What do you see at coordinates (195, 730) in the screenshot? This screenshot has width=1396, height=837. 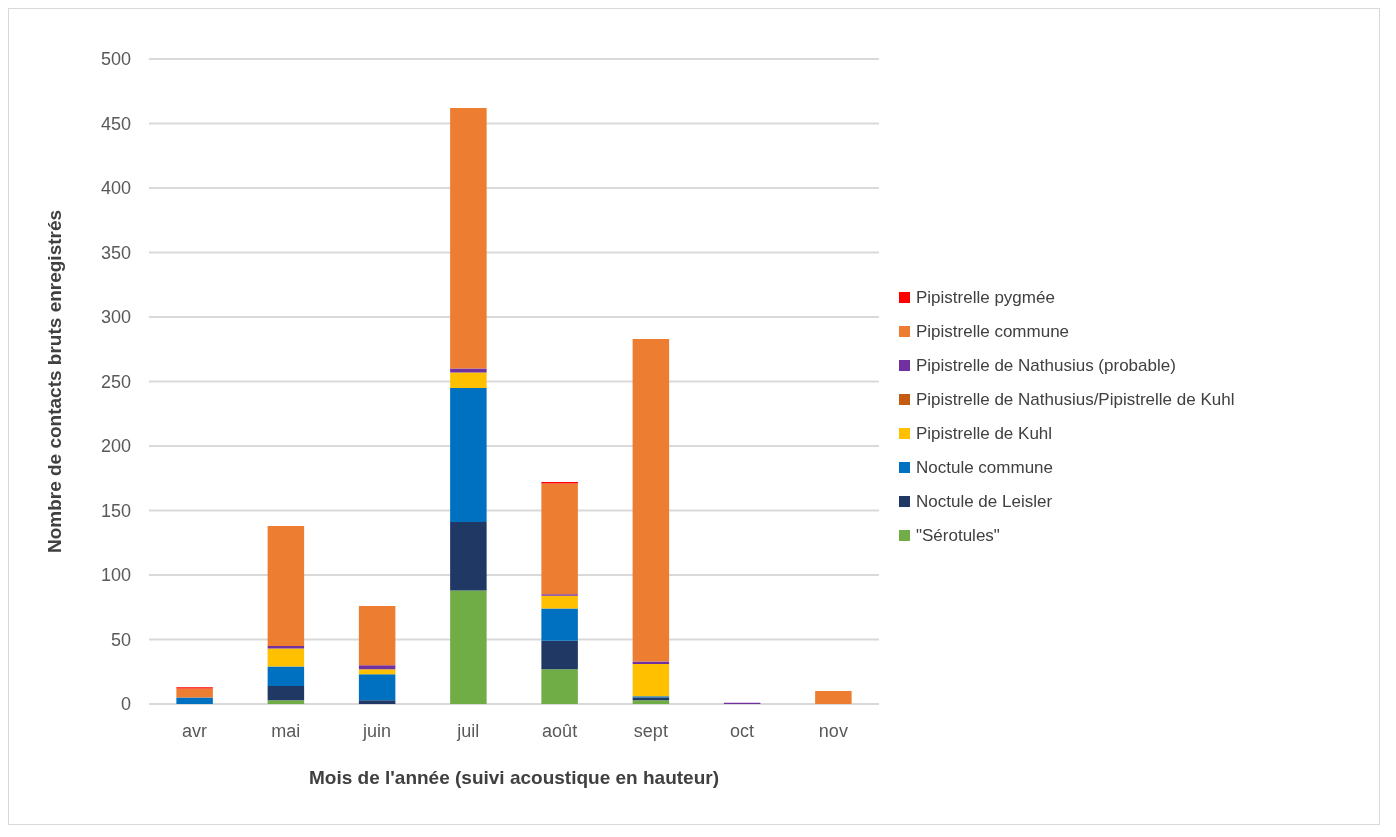 I see `x-tick-label: avr` at bounding box center [195, 730].